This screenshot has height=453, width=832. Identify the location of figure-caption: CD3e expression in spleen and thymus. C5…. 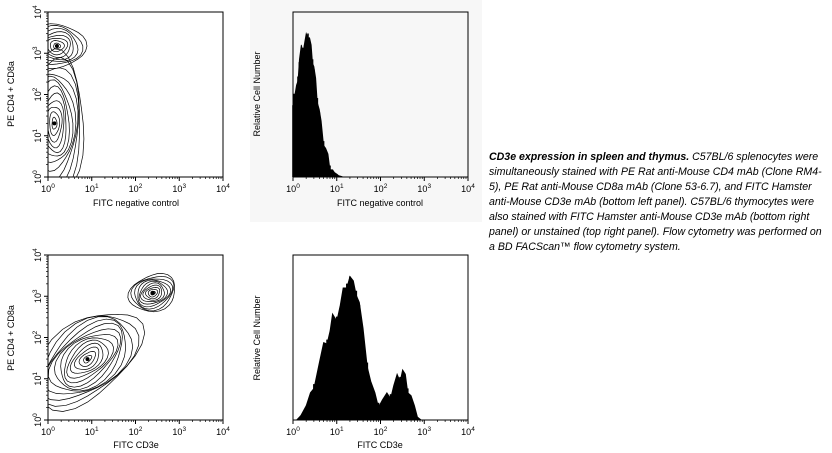
(658, 202).